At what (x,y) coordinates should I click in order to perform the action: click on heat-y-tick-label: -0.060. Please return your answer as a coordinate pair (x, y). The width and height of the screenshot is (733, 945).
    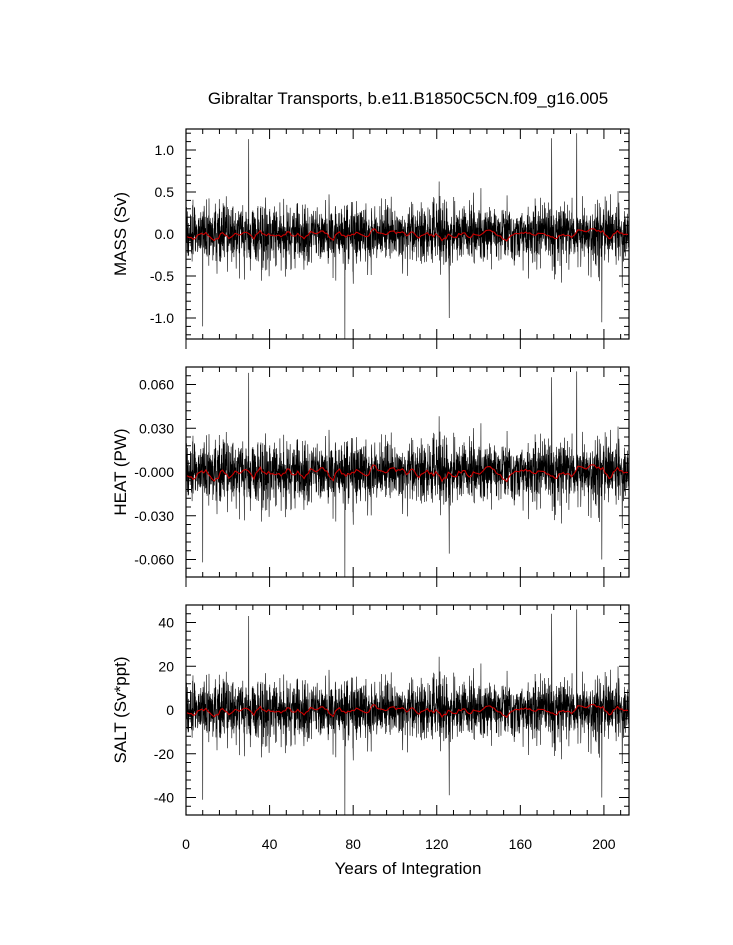
    Looking at the image, I should click on (154, 560).